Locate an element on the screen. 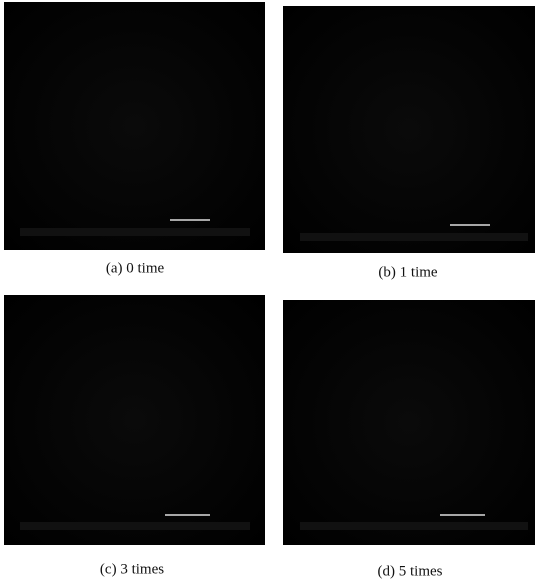 Image resolution: width=537 pixels, height=583 pixels. caption: (a) 0 time is located at coordinates (135, 268).